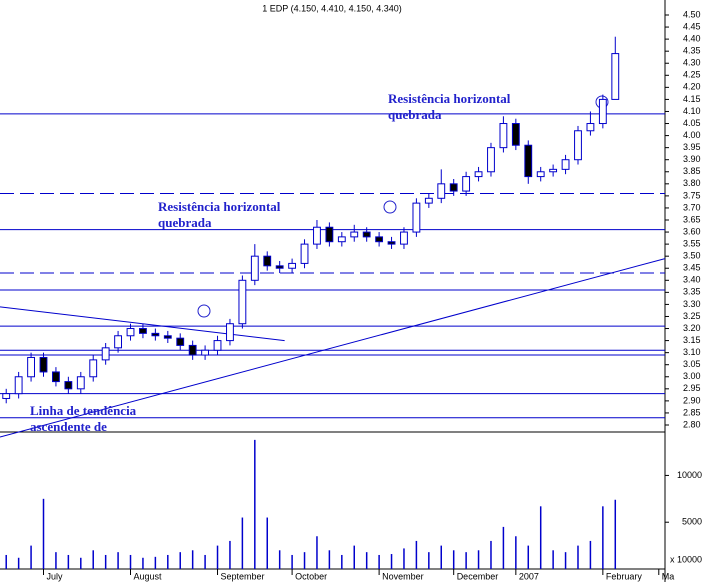 The width and height of the screenshot is (707, 582). What do you see at coordinates (243, 576) in the screenshot?
I see `x-tick-label: September` at bounding box center [243, 576].